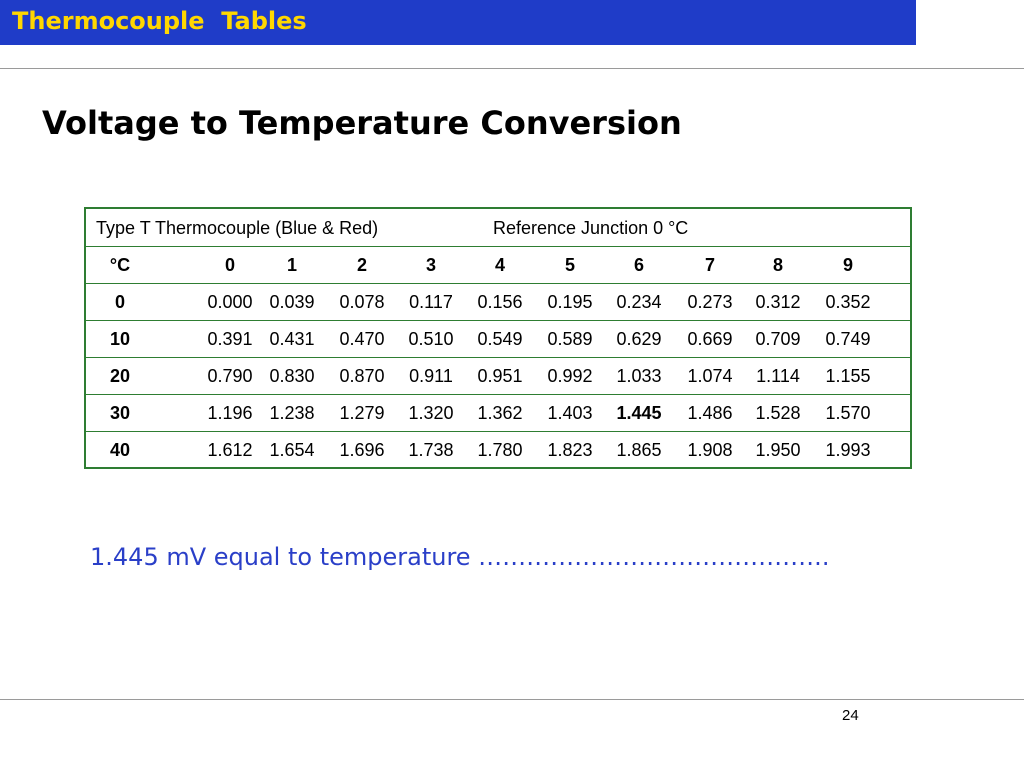 This screenshot has height=768, width=1024. Describe the element at coordinates (230, 339) in the screenshot. I see `table-cell: 0.391` at that location.